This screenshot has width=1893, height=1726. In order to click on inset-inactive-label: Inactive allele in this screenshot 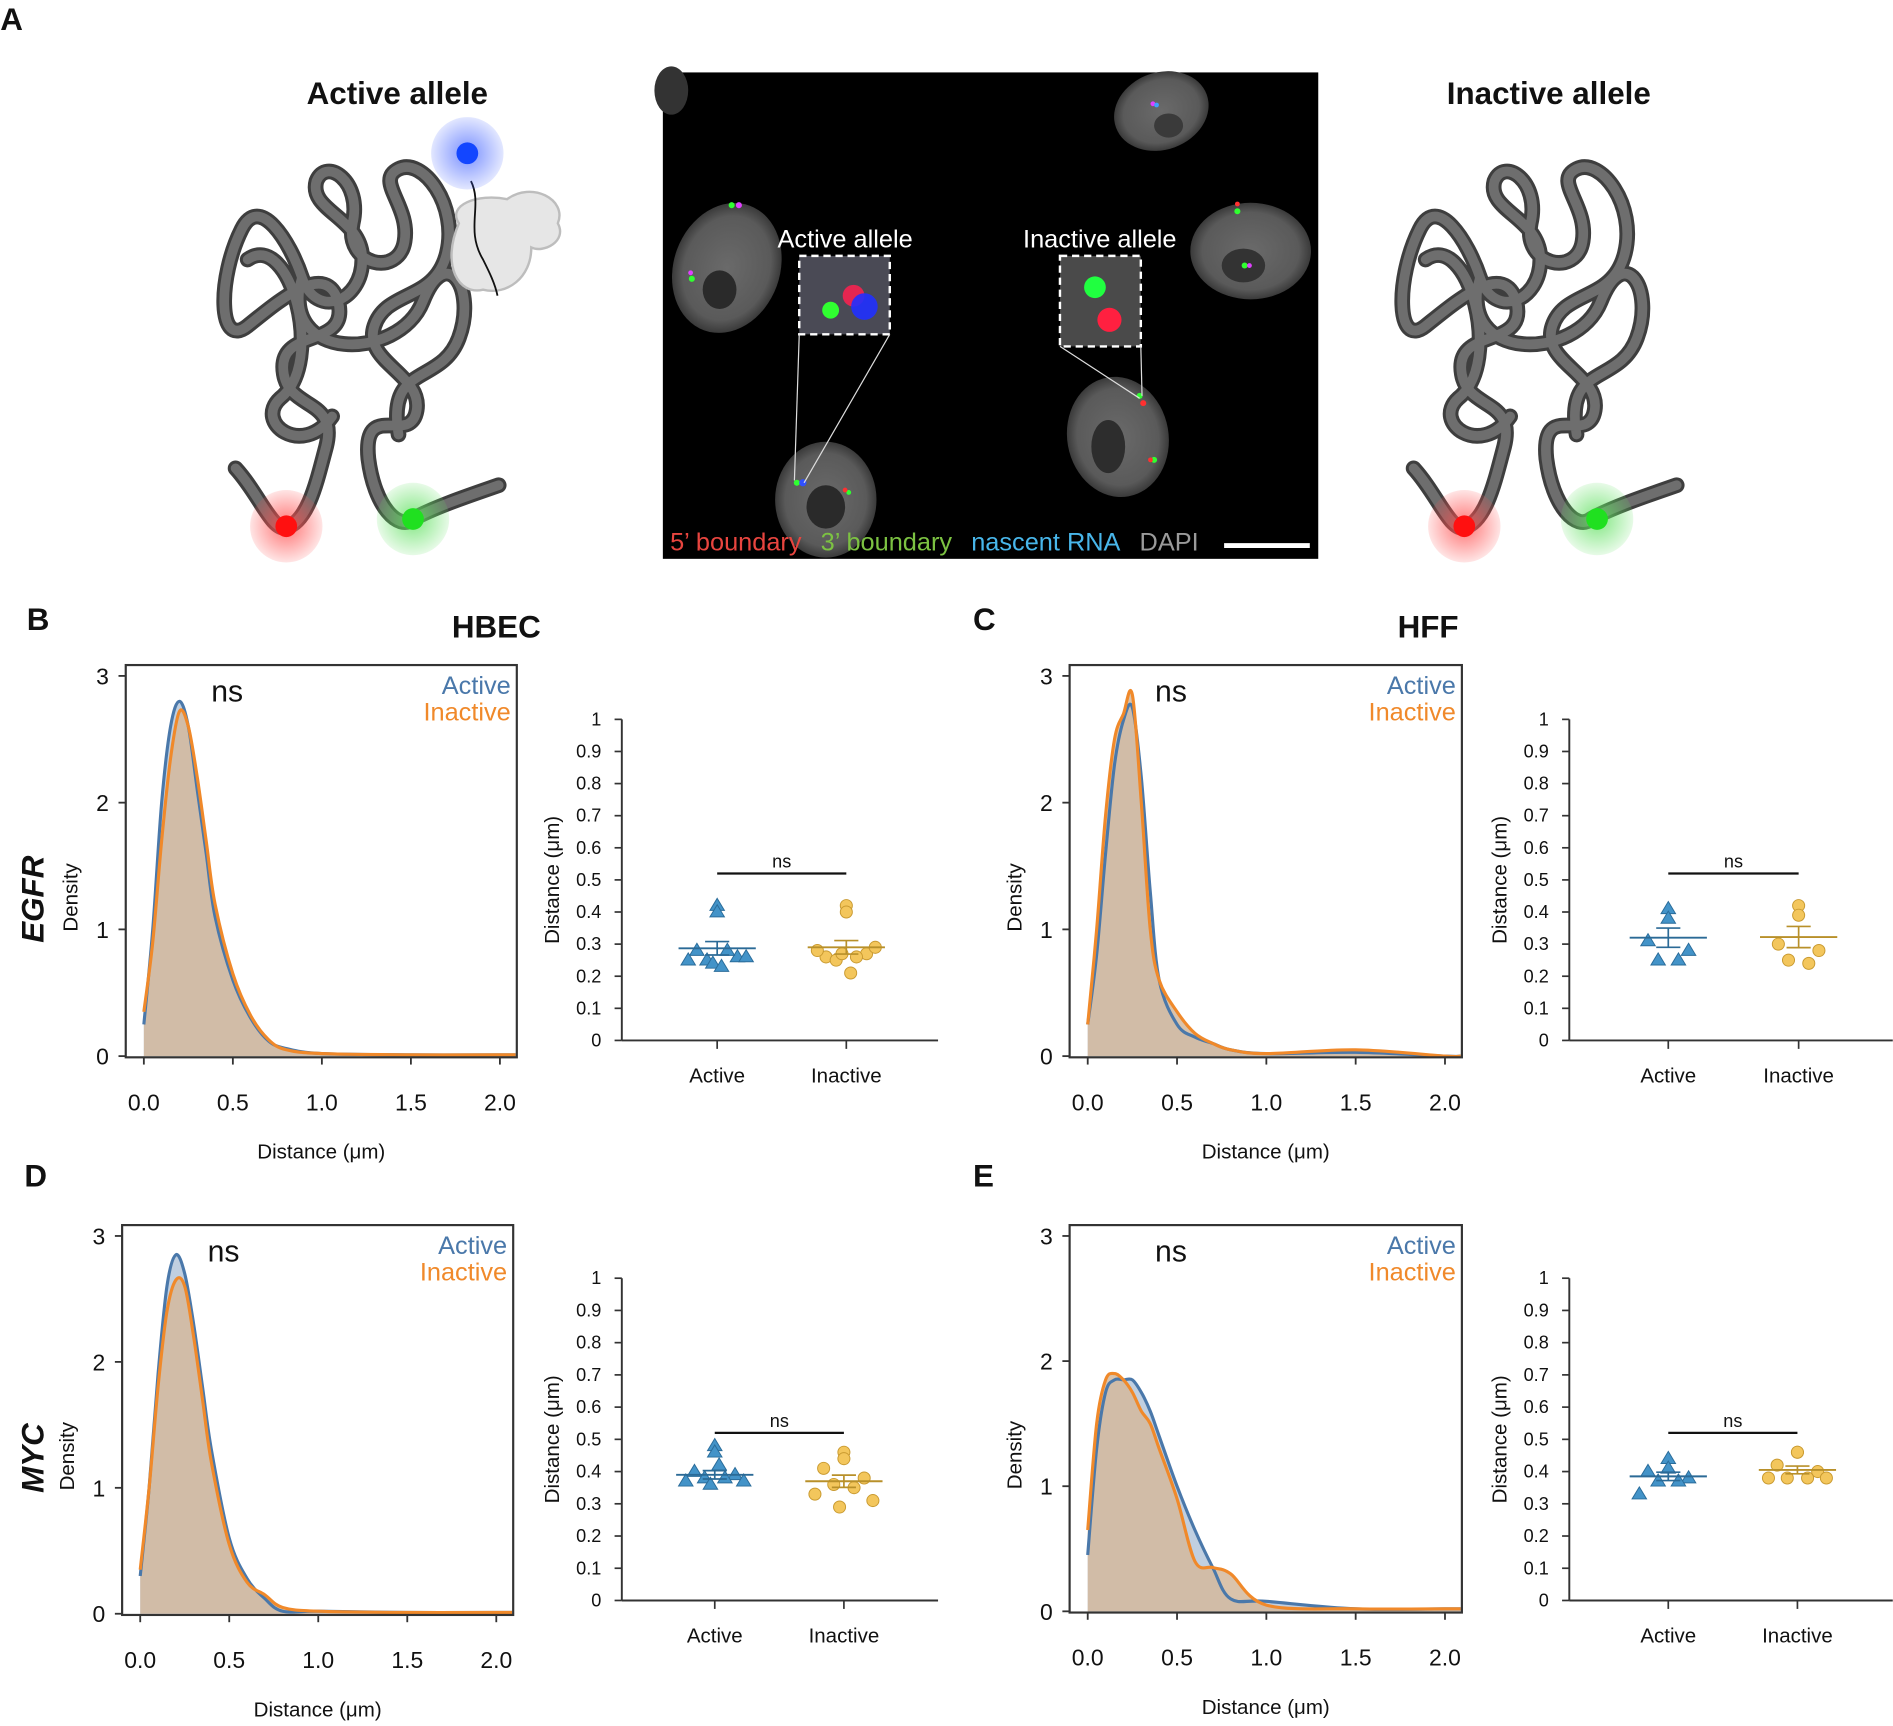, I will do `click(1099, 239)`.